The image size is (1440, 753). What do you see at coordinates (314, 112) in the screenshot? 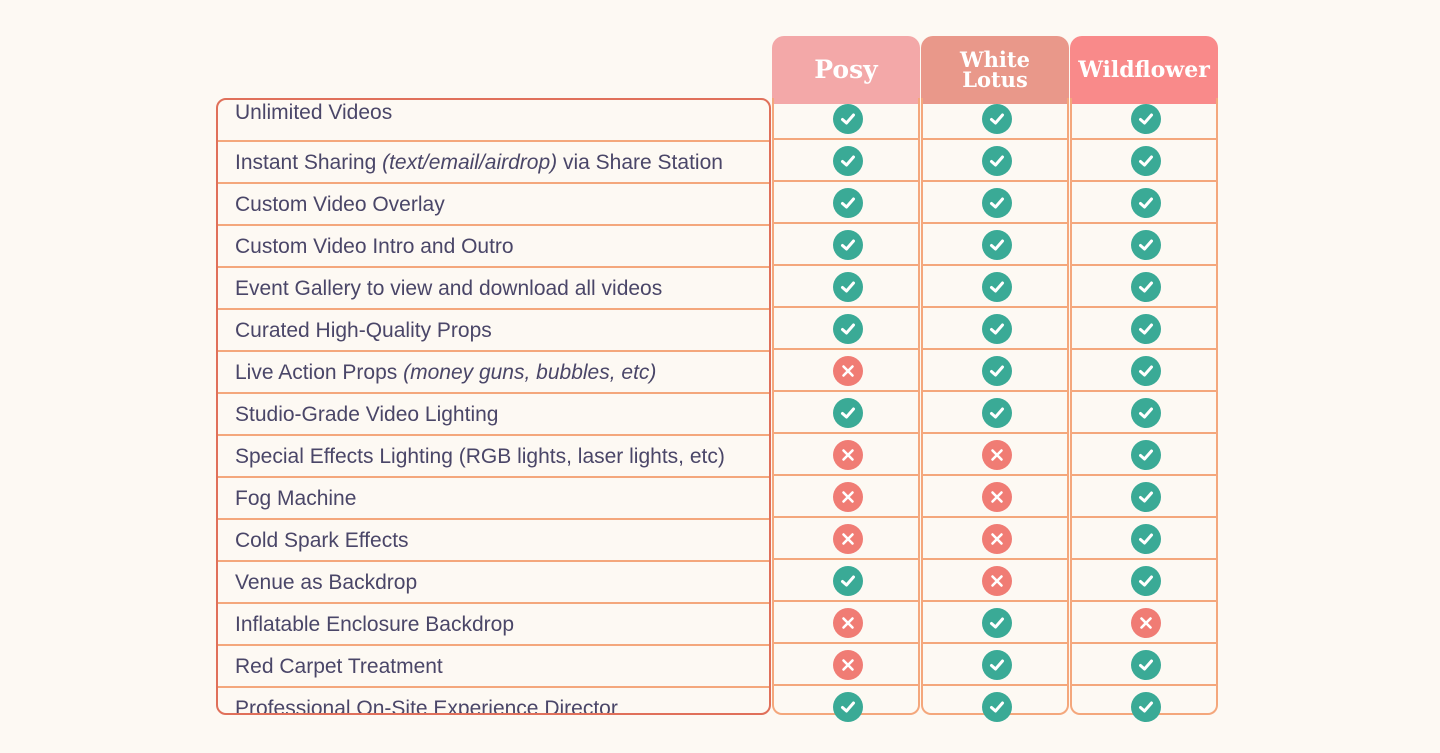
I see `feature-label: Unlimited Videos` at bounding box center [314, 112].